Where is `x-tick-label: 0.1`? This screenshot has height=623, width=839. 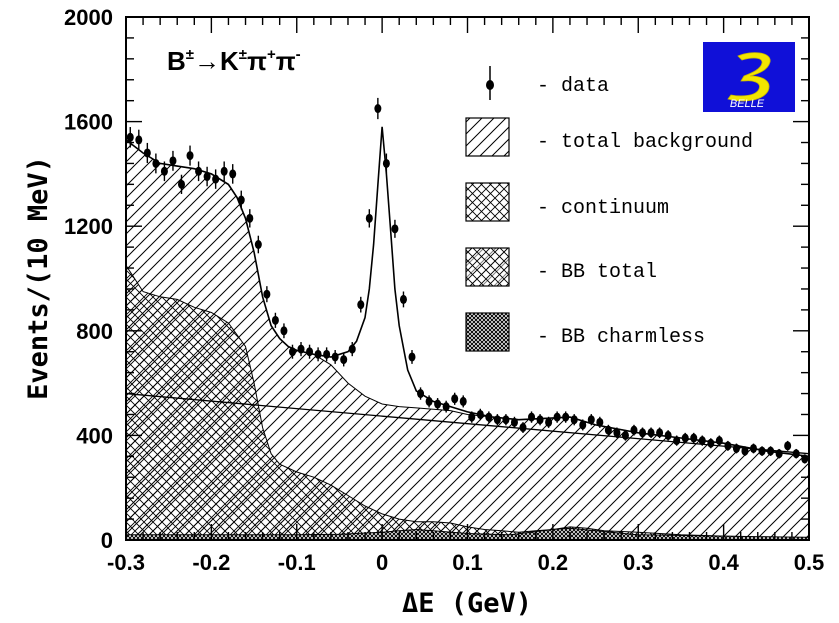 x-tick-label: 0.1 is located at coordinates (467, 562).